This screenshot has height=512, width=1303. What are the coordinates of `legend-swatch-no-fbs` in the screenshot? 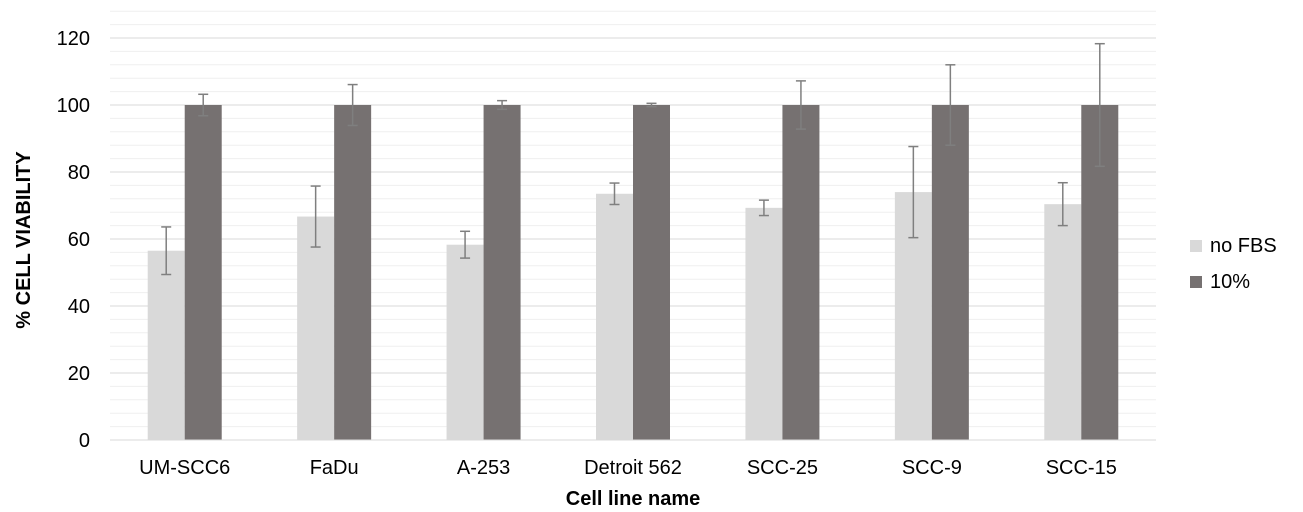 It's located at (1196, 246).